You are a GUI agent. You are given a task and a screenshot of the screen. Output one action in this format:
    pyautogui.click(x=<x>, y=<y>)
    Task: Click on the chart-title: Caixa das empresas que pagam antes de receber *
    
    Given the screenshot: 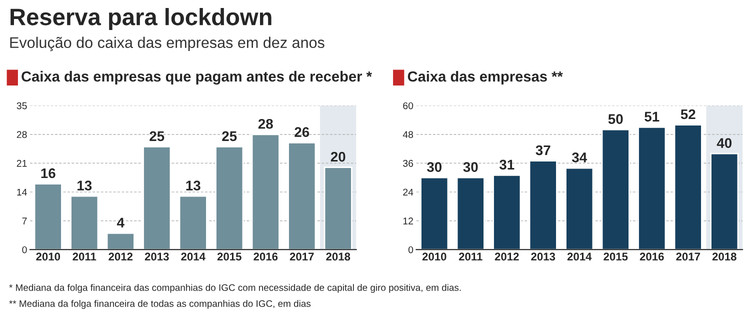 What is the action you would take?
    pyautogui.click(x=197, y=77)
    